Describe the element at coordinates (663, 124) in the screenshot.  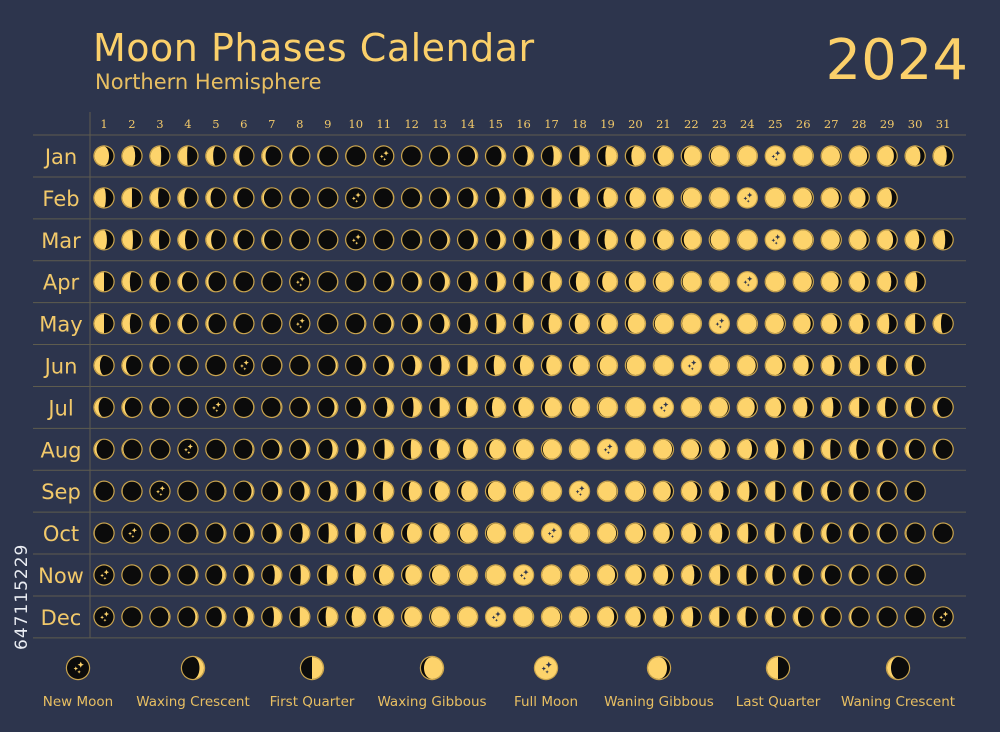
I see `day-number: 21` at that location.